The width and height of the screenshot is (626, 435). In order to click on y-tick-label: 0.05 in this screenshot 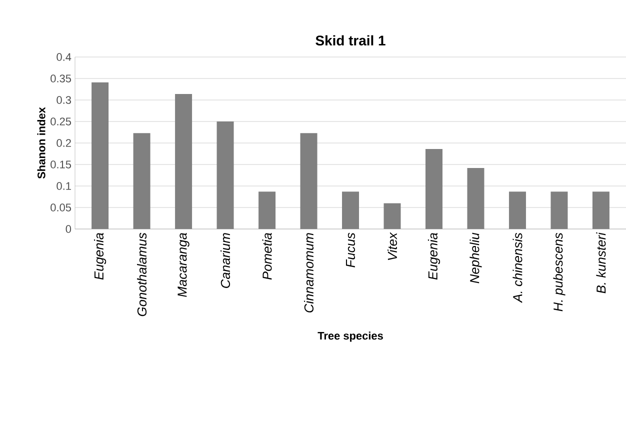, I will do `click(61, 208)`.